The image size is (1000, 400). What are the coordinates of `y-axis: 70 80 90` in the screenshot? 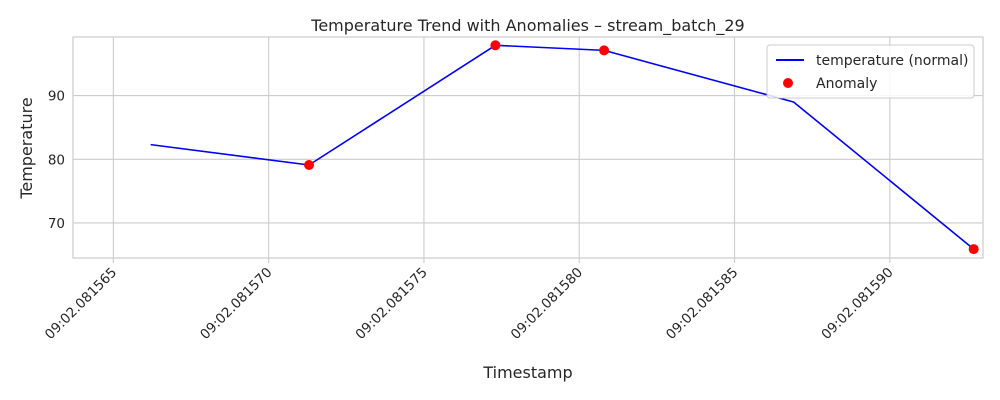 It's located at (56, 160).